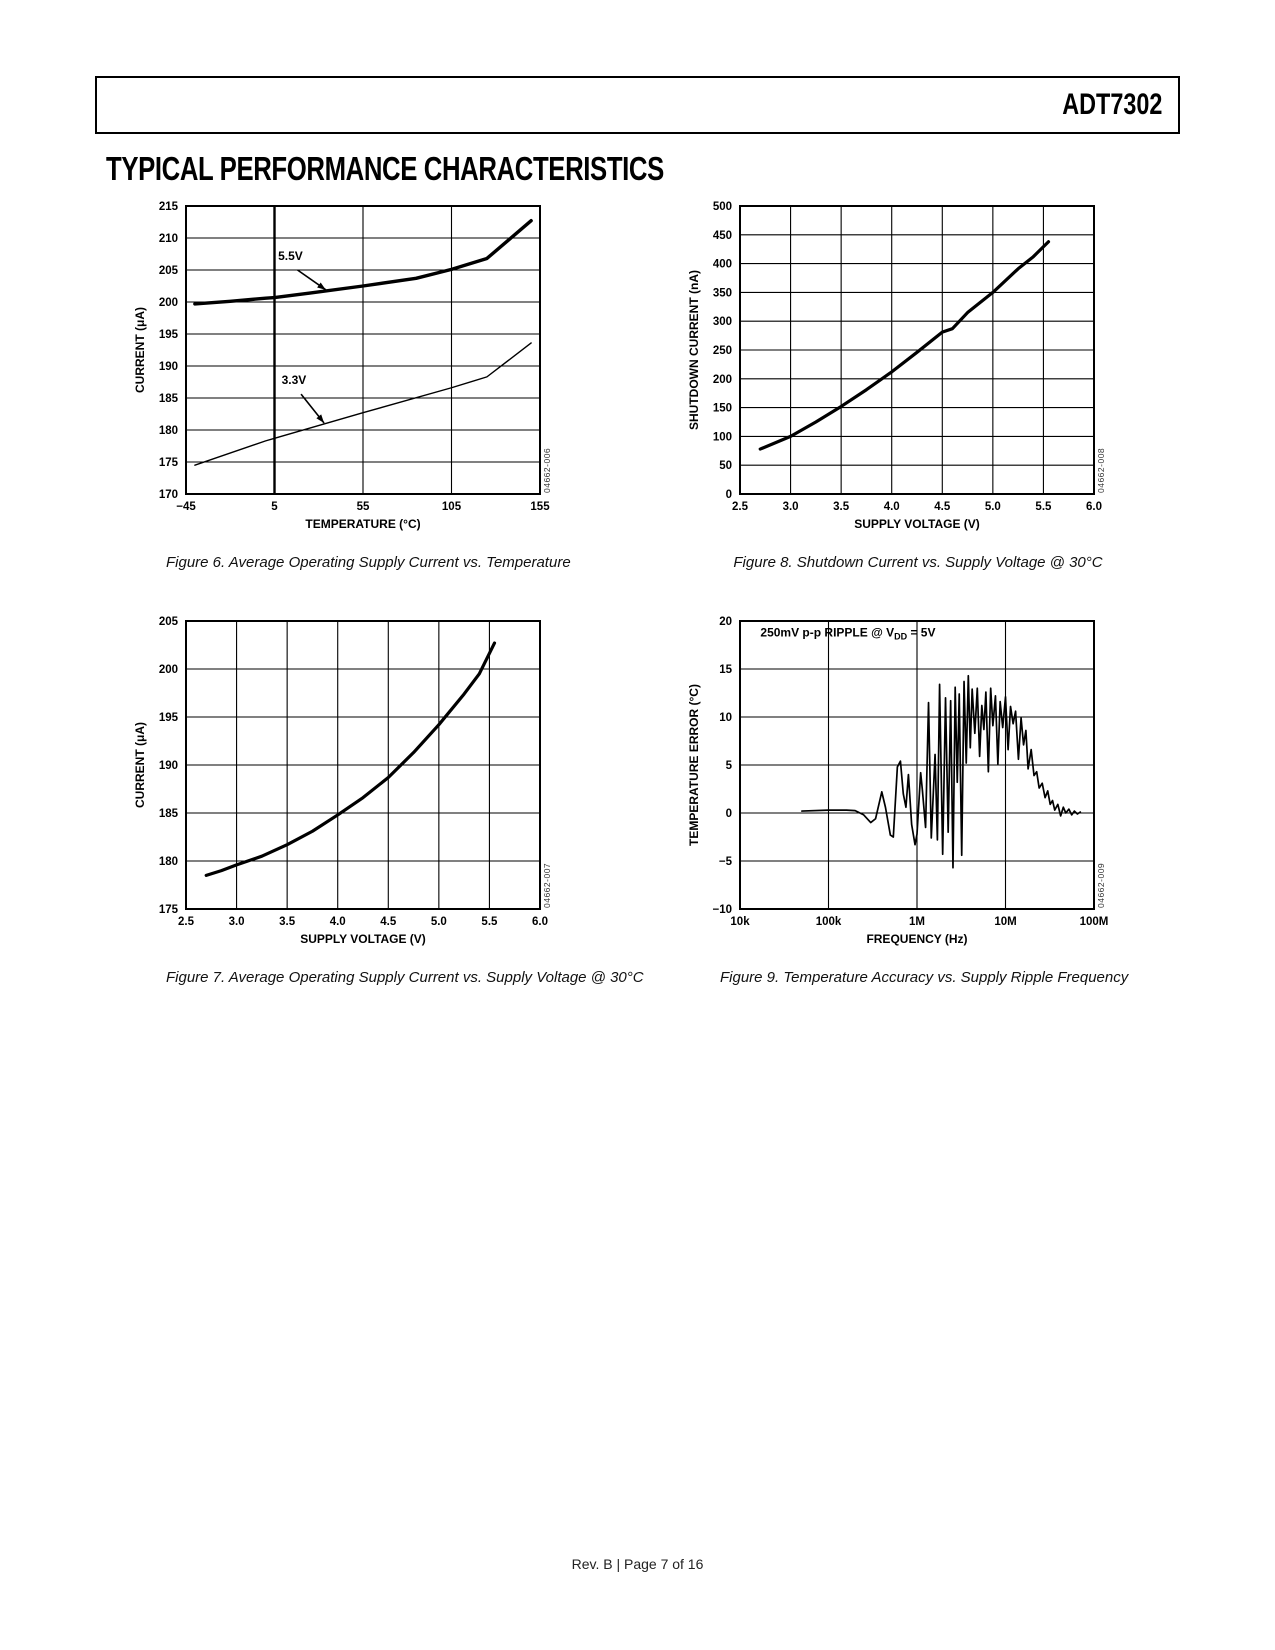 The height and width of the screenshot is (1650, 1275). What do you see at coordinates (725, 466) in the screenshot?
I see `svg-text: 50` at bounding box center [725, 466].